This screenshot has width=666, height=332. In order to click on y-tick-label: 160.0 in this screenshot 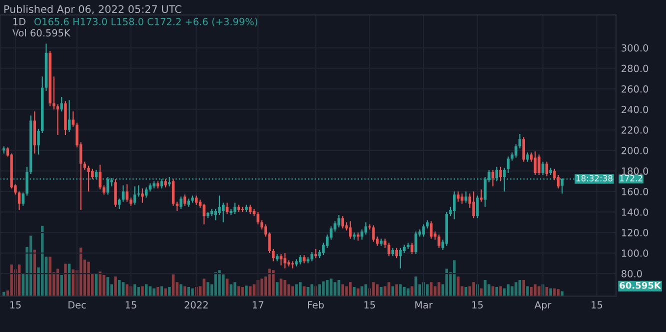, I will do `click(635, 192)`.